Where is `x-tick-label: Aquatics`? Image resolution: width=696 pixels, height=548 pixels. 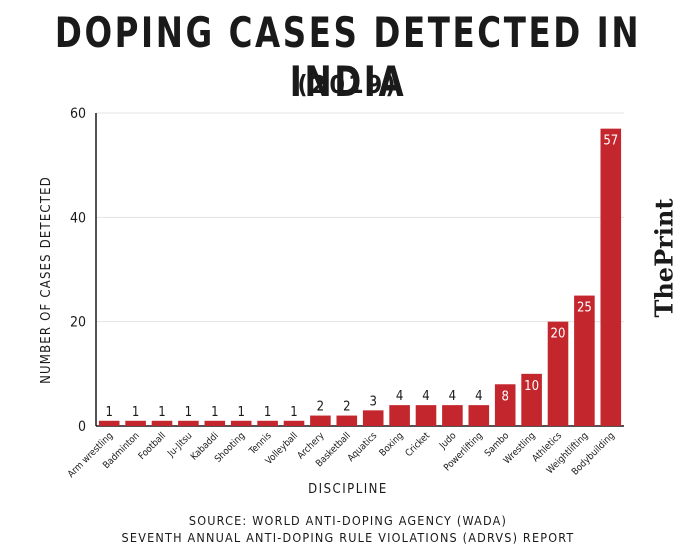
x-tick-label: Aquatics is located at coordinates (363, 447).